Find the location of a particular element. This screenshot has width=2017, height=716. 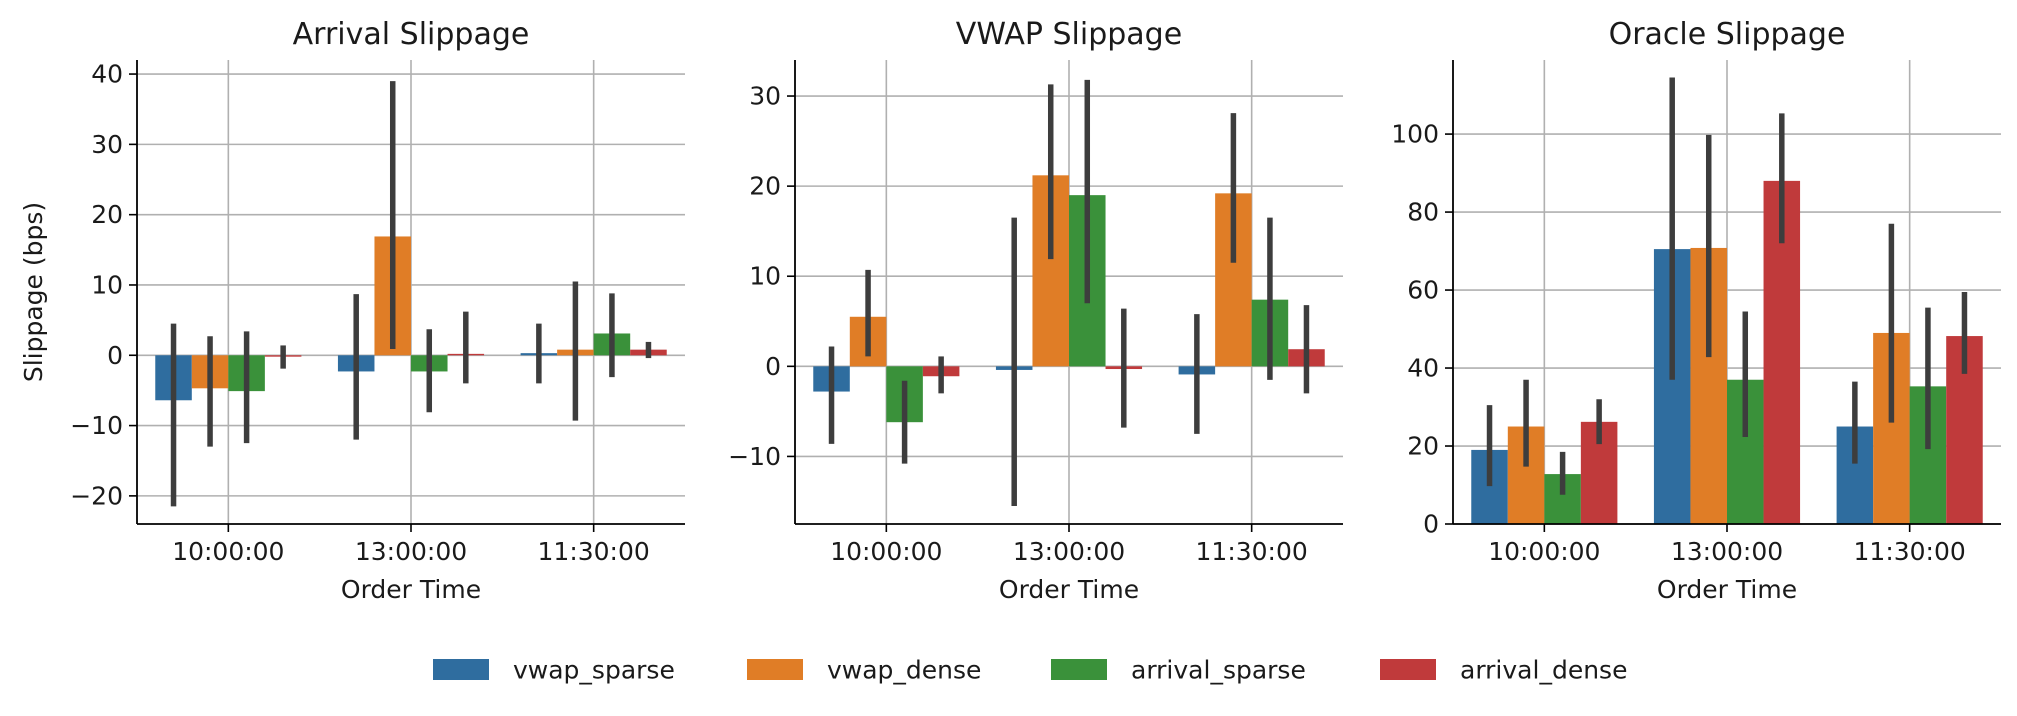

y-axis-label: Slippage (bps) is located at coordinates (33, 292).